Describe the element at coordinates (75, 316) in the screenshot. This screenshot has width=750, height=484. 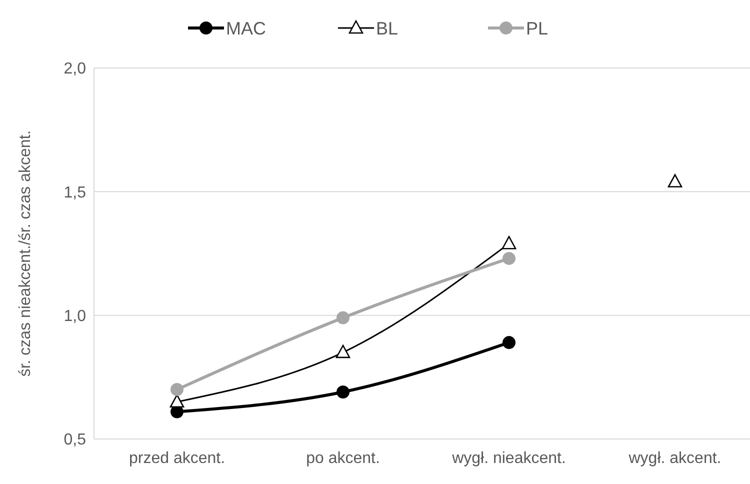
I see `y-tick-label: 1,0` at that location.